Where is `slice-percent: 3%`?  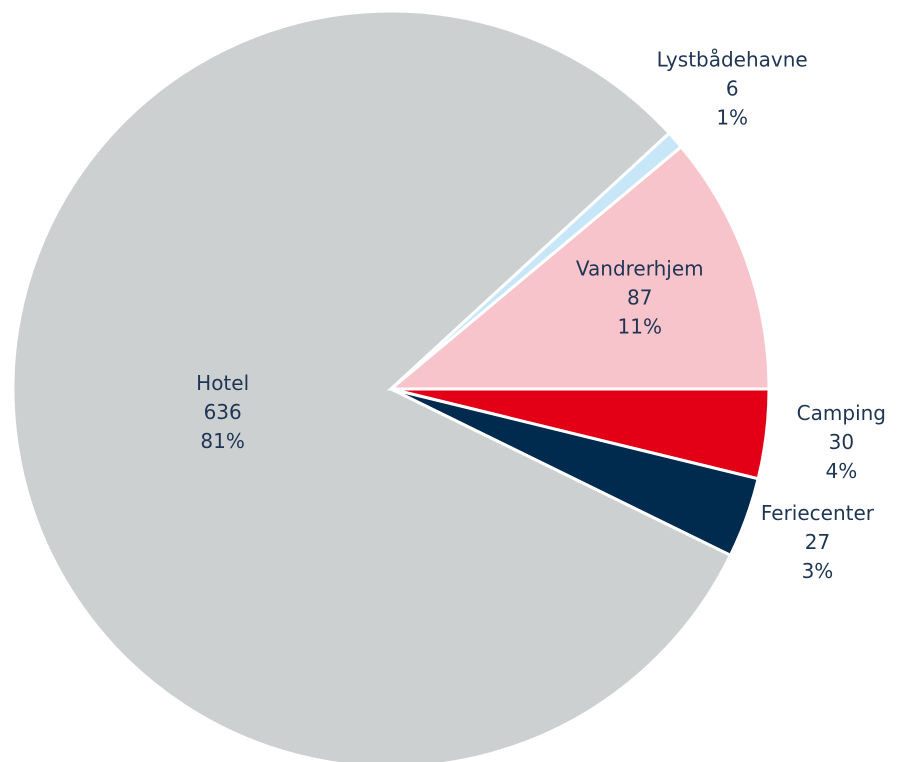
slice-percent: 3% is located at coordinates (818, 571).